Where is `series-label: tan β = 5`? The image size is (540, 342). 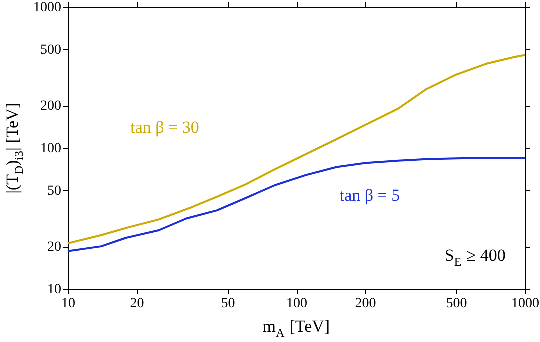
series-label: tan β = 5 is located at coordinates (370, 195).